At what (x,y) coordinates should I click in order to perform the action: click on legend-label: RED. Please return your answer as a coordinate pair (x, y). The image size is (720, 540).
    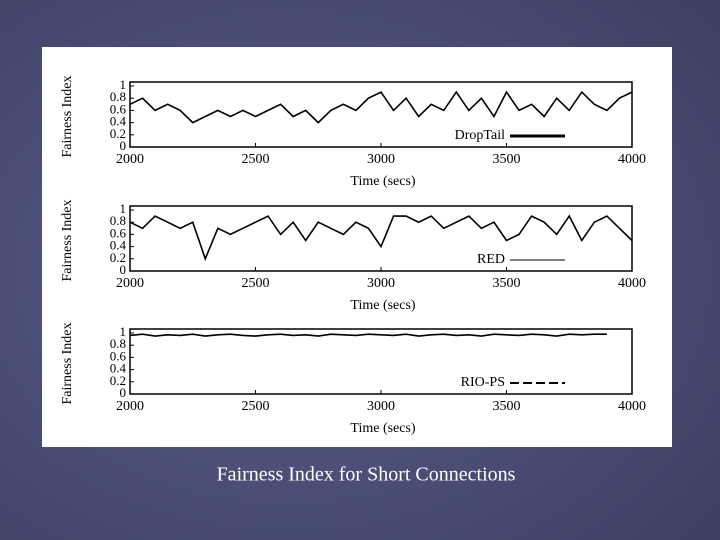
    Looking at the image, I should click on (491, 259).